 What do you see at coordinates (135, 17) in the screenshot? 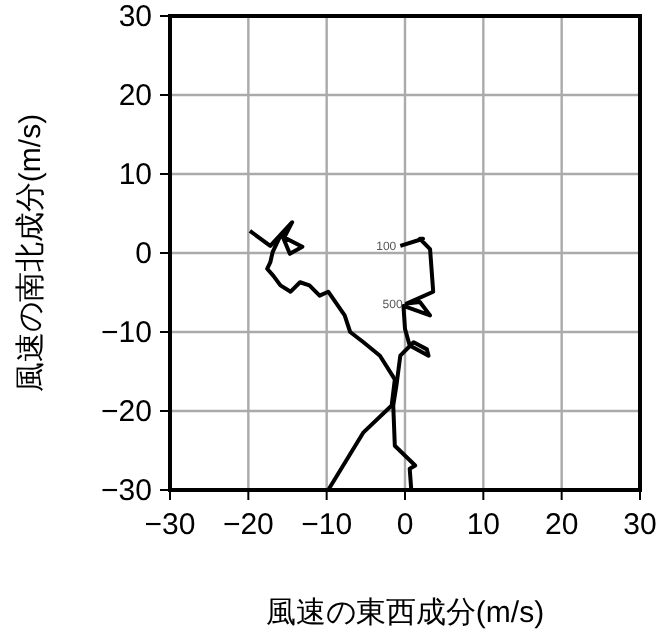
I see `y-tick-label: 30` at bounding box center [135, 17].